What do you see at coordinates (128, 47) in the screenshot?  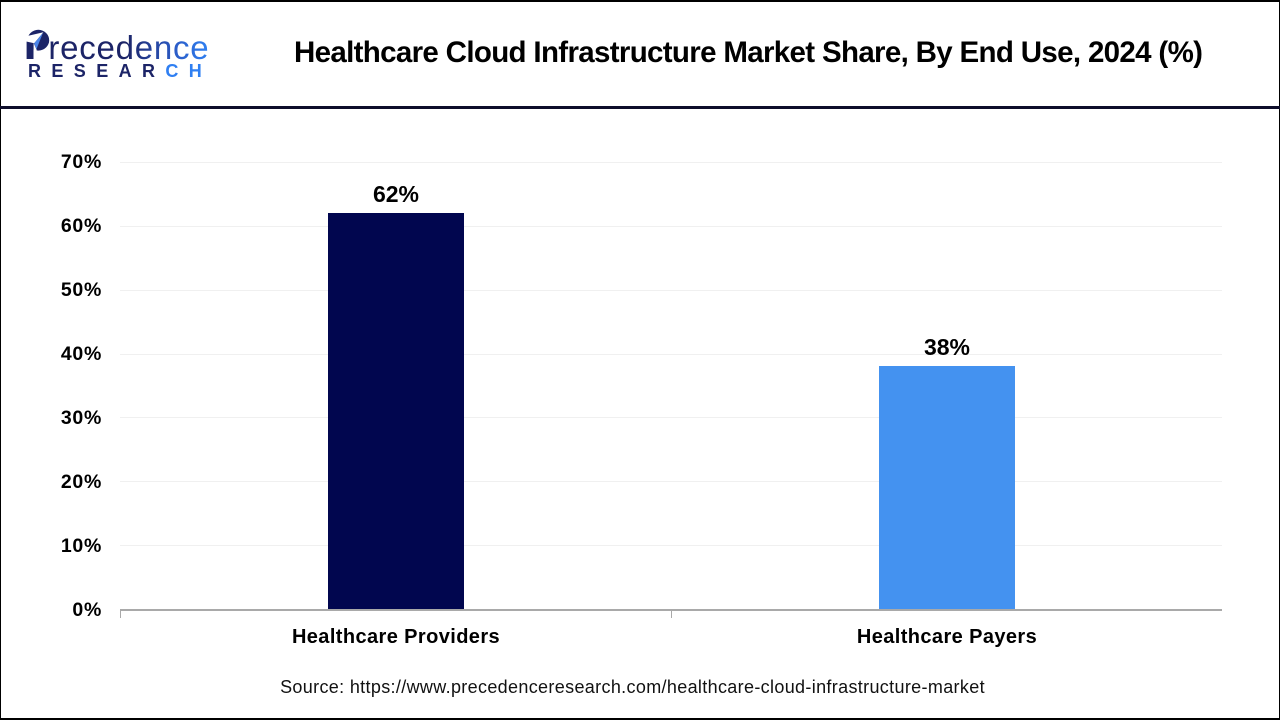 I see `svg-text: recedence` at bounding box center [128, 47].